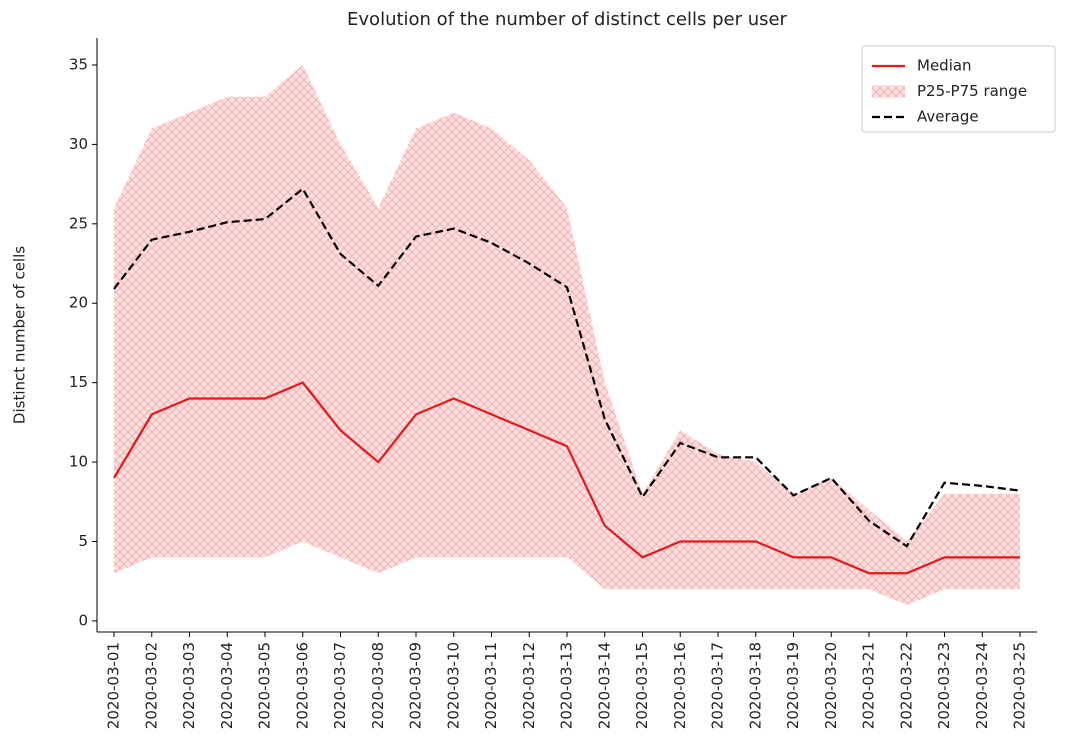 This screenshot has width=1067, height=754. I want to click on legend-label: P25-P75 range, so click(972, 91).